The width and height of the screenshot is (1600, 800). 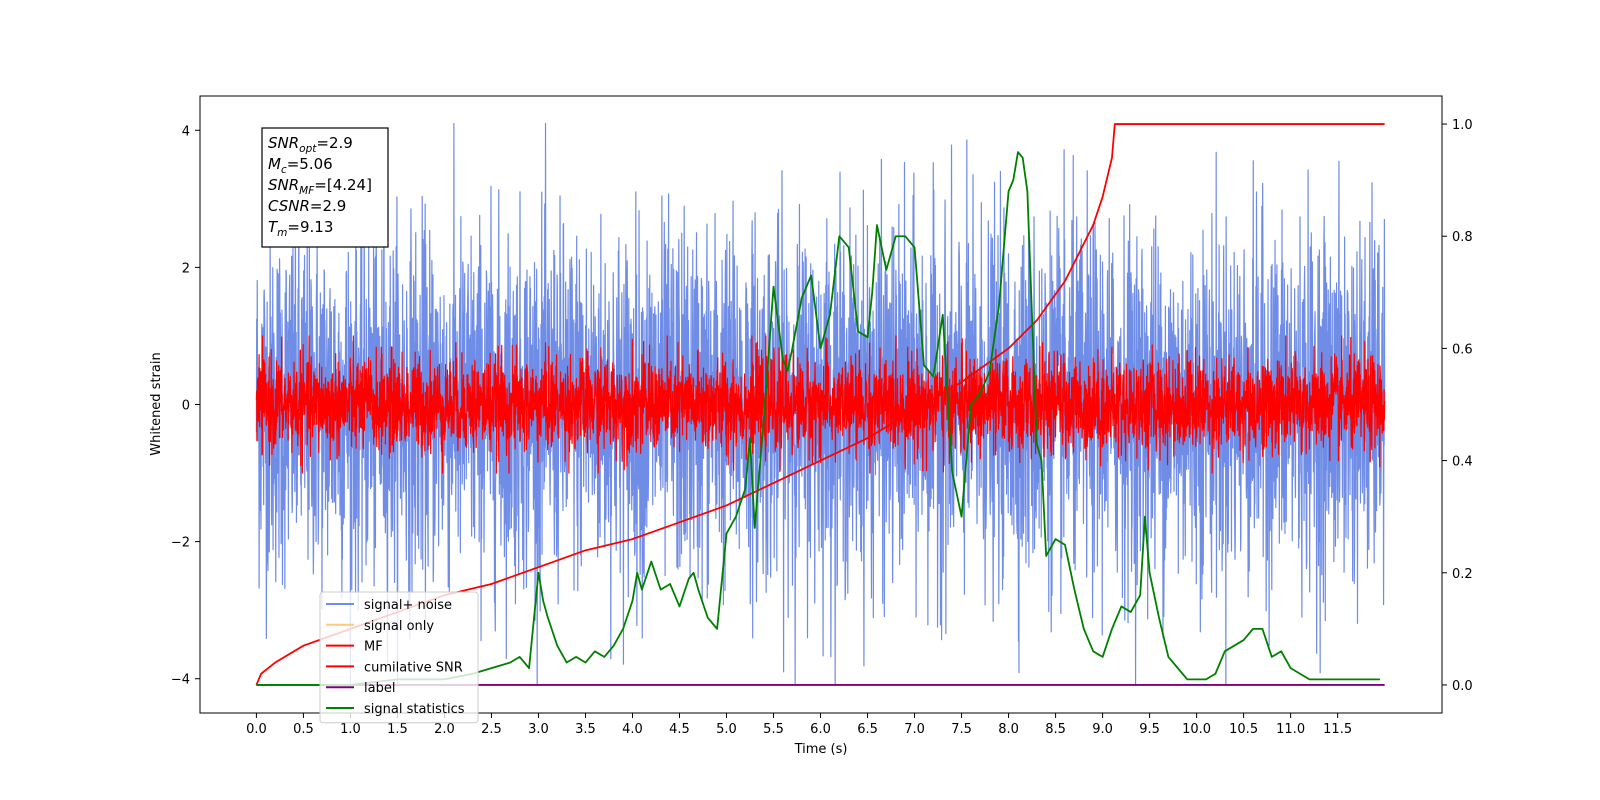 What do you see at coordinates (180, 543) in the screenshot?
I see `y-left-tick-label: −2` at bounding box center [180, 543].